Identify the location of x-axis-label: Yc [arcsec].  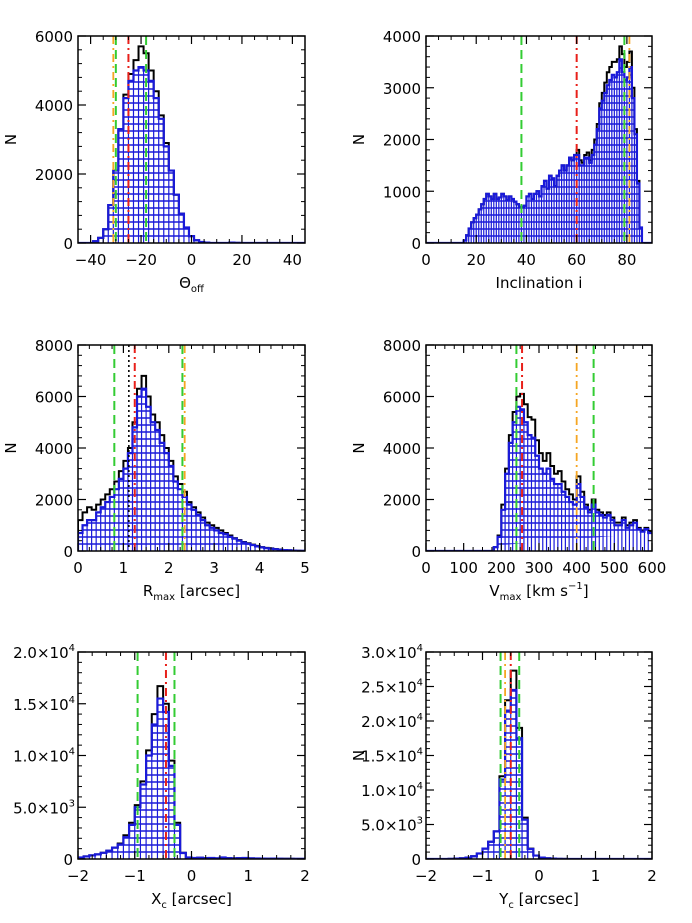
(538, 900).